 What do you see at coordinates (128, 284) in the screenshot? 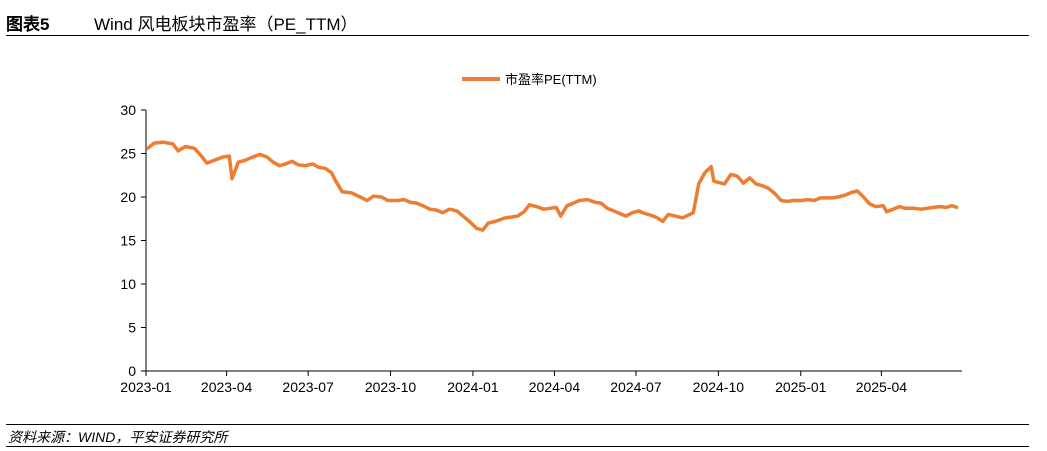
I see `y-tick-label: 10` at bounding box center [128, 284].